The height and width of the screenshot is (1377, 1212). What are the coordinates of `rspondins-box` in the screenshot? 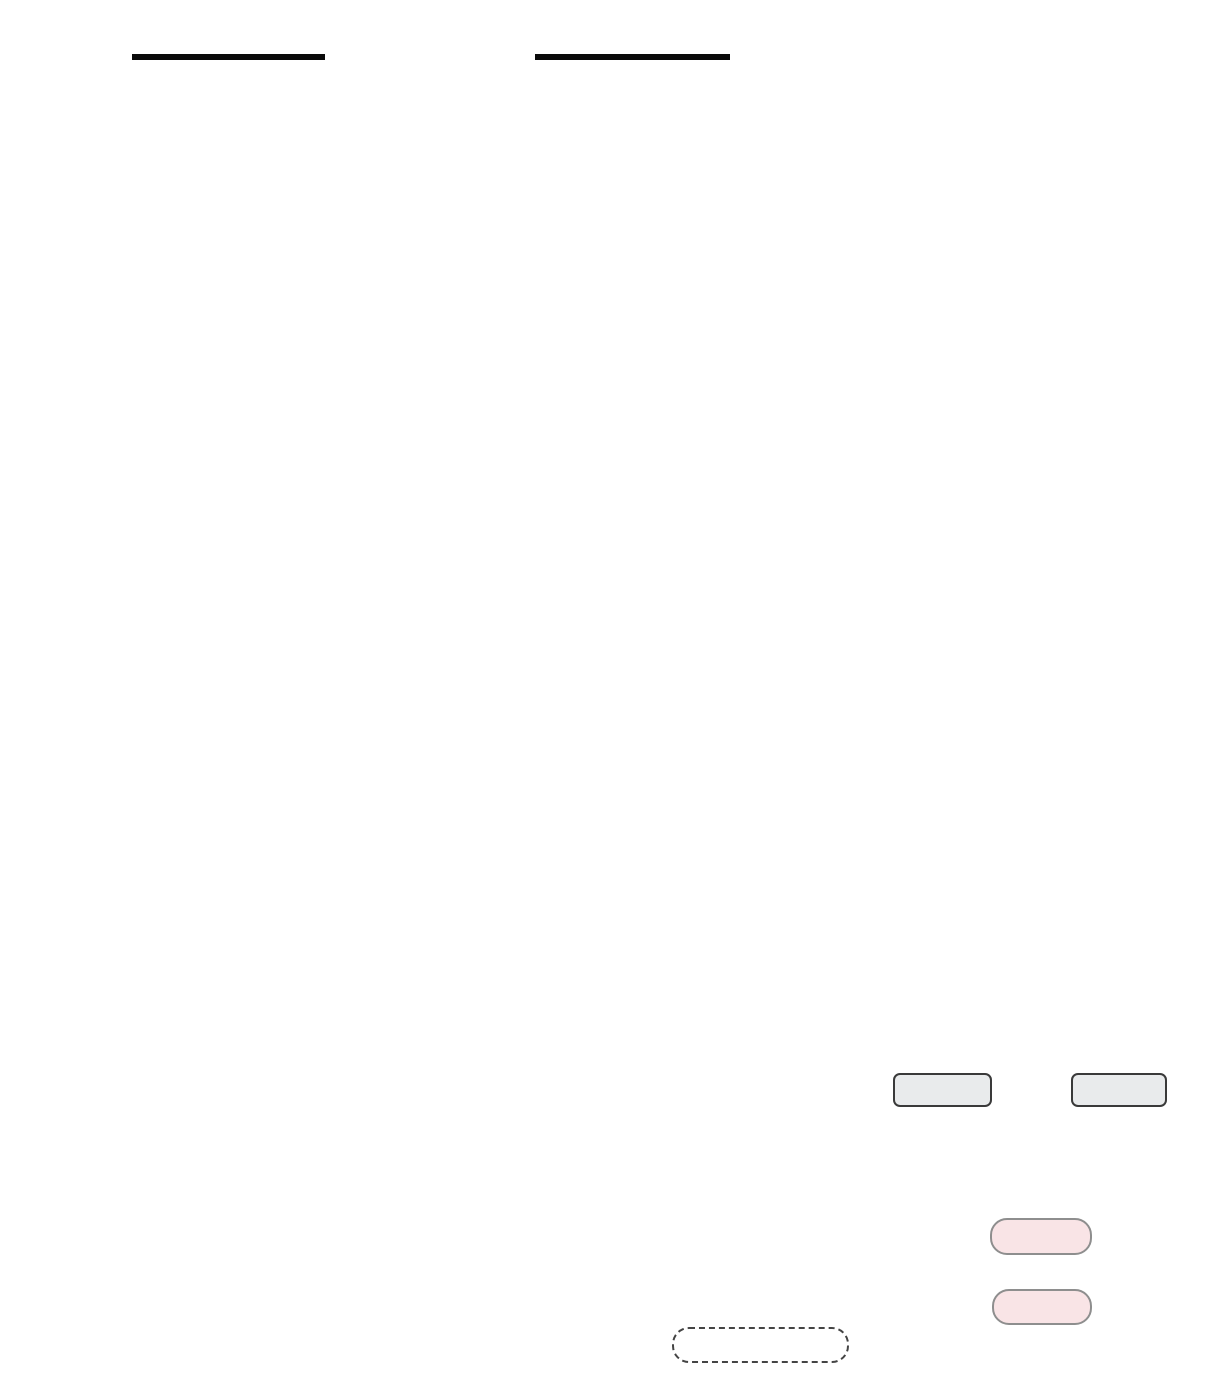 It's located at (942, 1090).